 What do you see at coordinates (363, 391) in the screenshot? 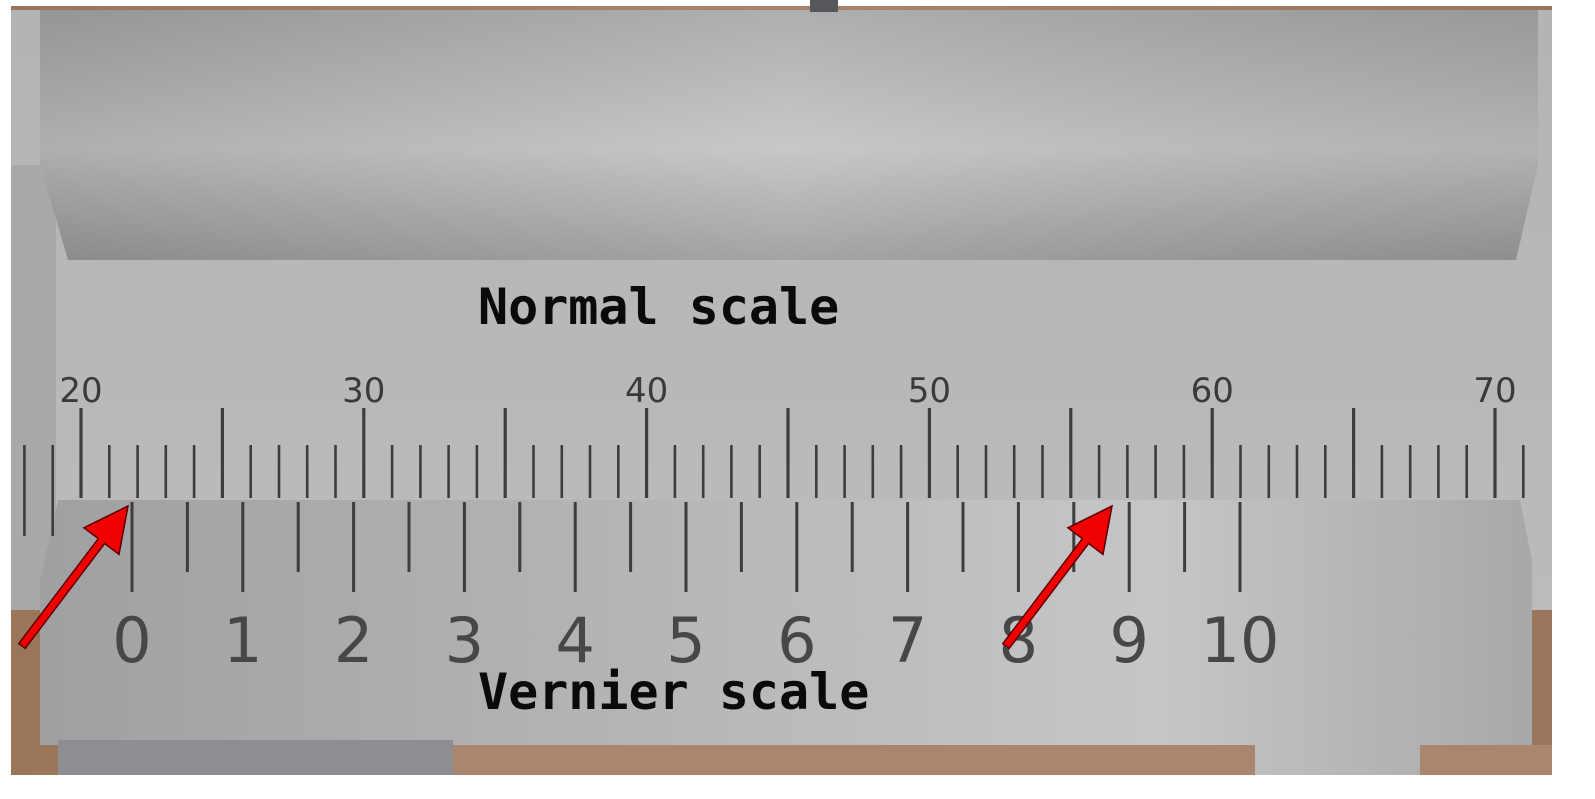
I see `main-scale-number: 30` at bounding box center [363, 391].